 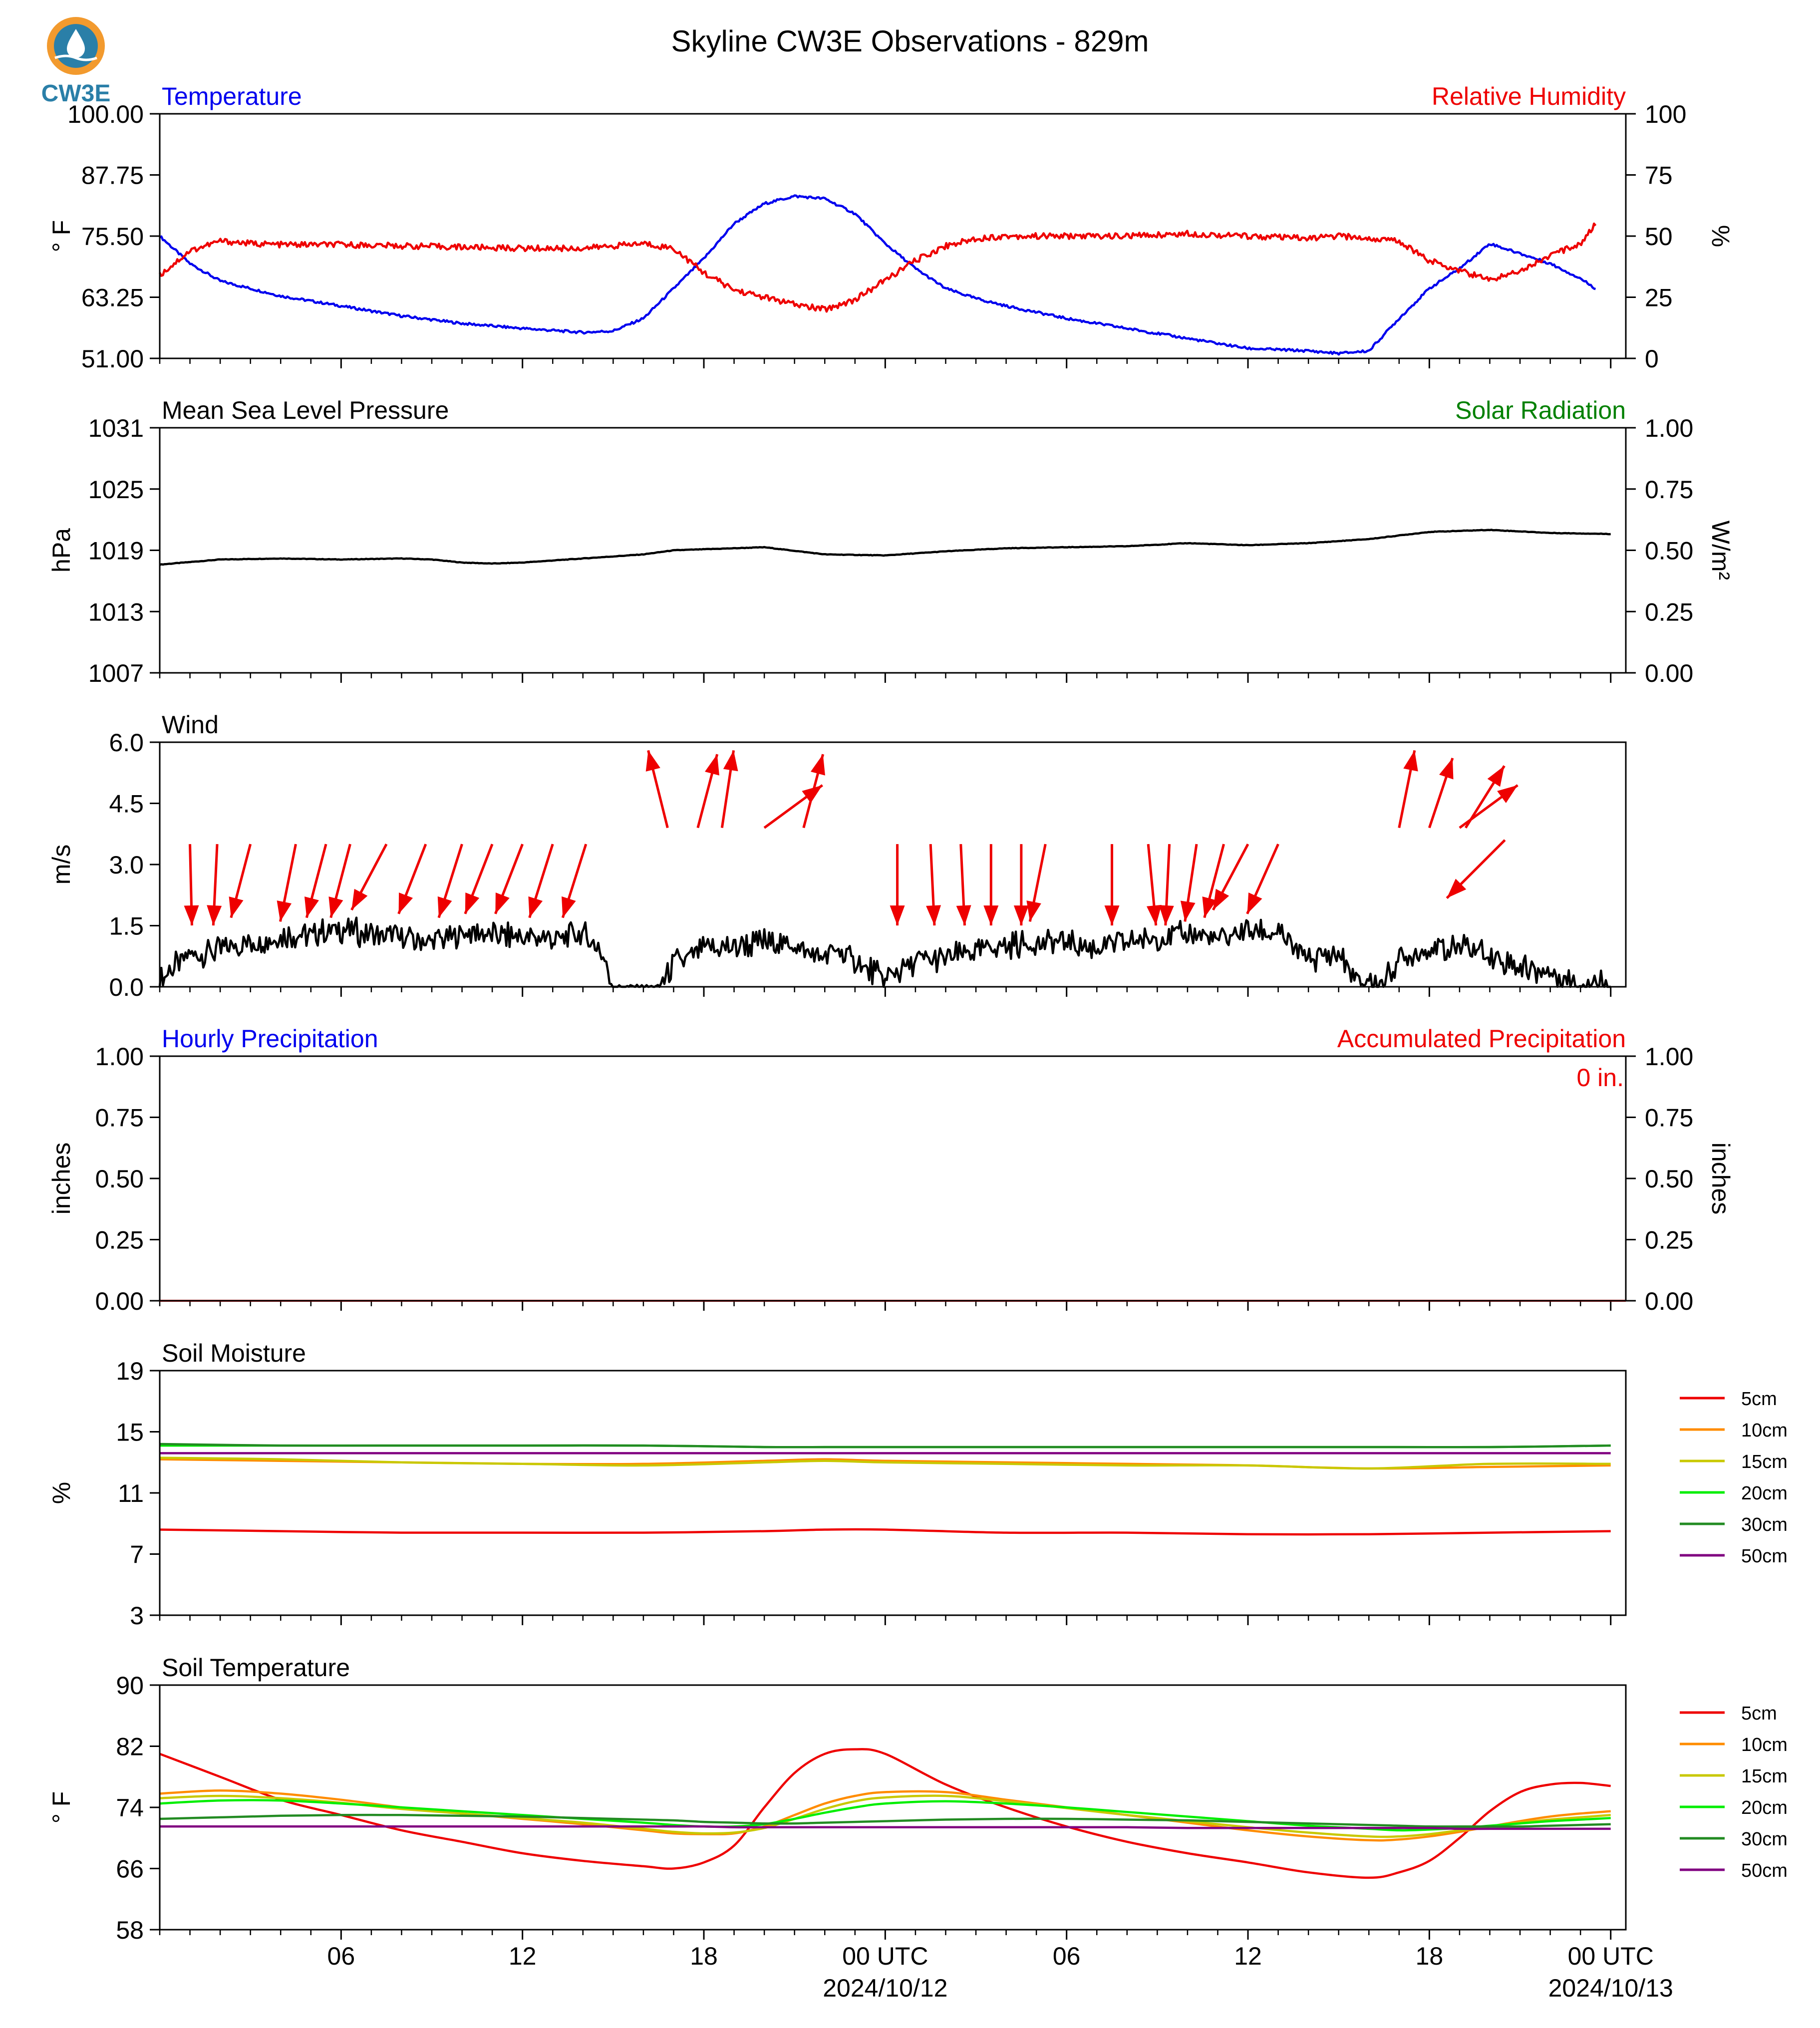 I want to click on x-date-label: 2024/10/12, so click(x=885, y=1988).